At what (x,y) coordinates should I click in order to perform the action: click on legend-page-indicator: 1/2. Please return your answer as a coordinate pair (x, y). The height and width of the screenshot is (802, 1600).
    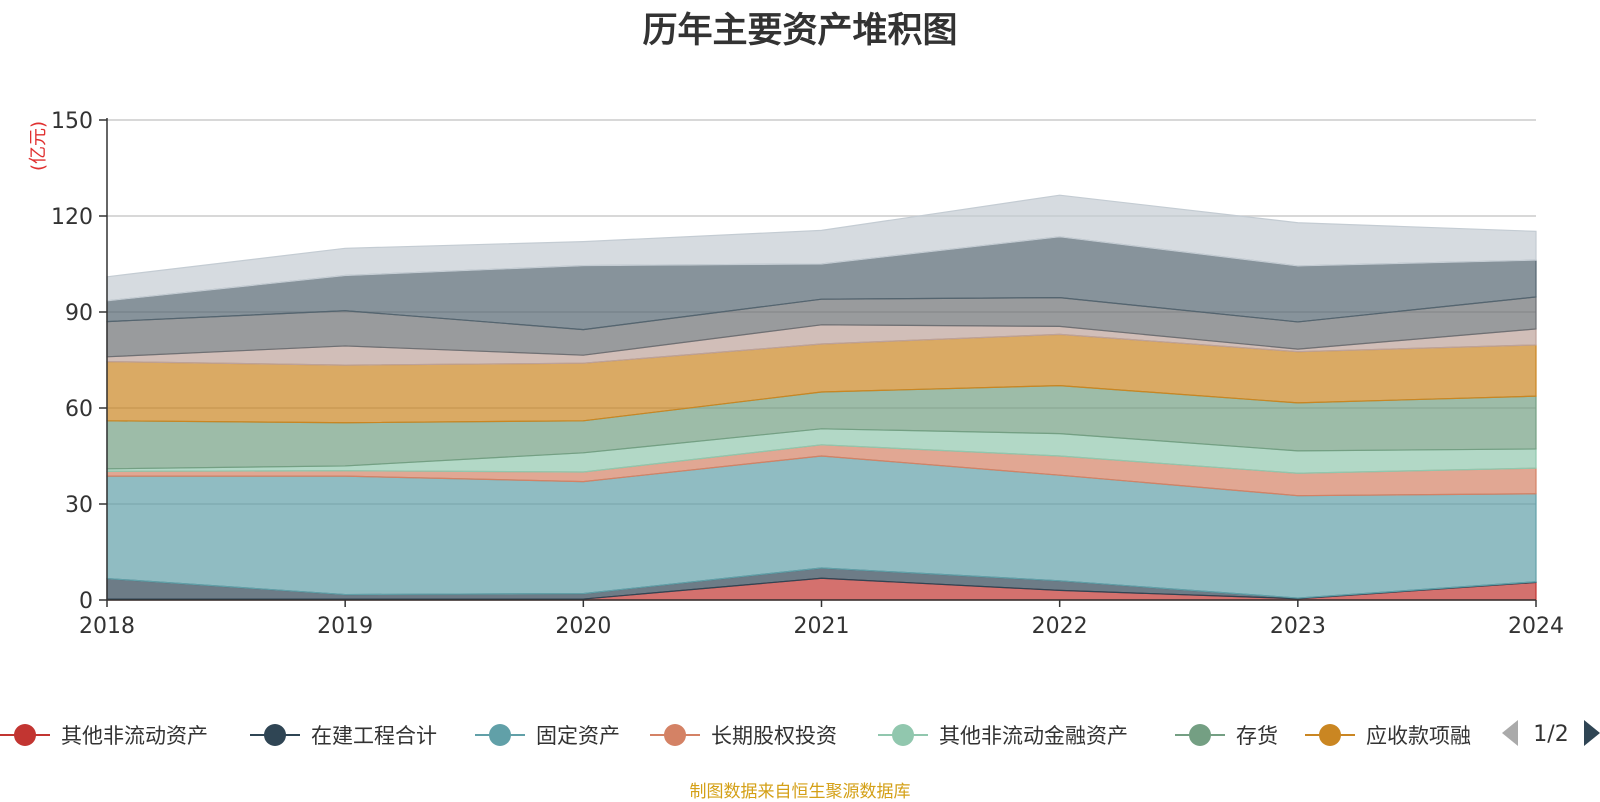
    Looking at the image, I should click on (1550, 734).